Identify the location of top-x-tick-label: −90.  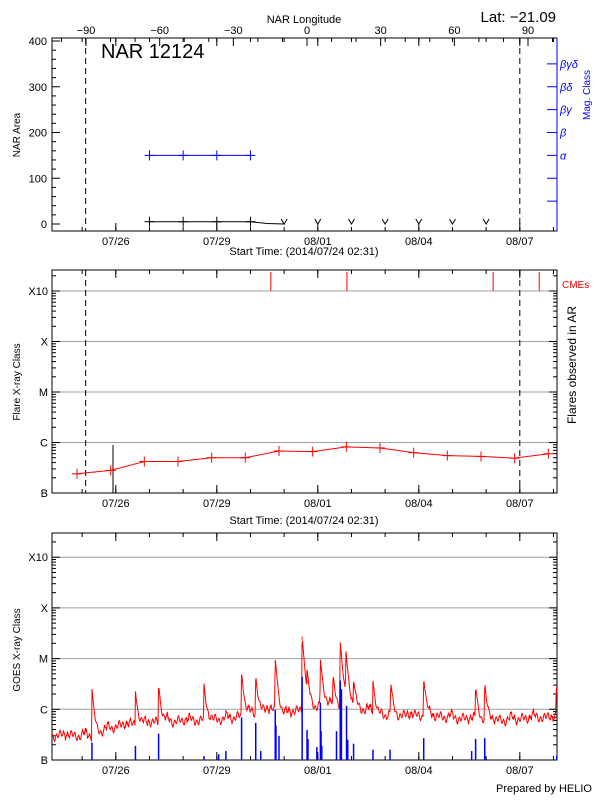
(86, 31).